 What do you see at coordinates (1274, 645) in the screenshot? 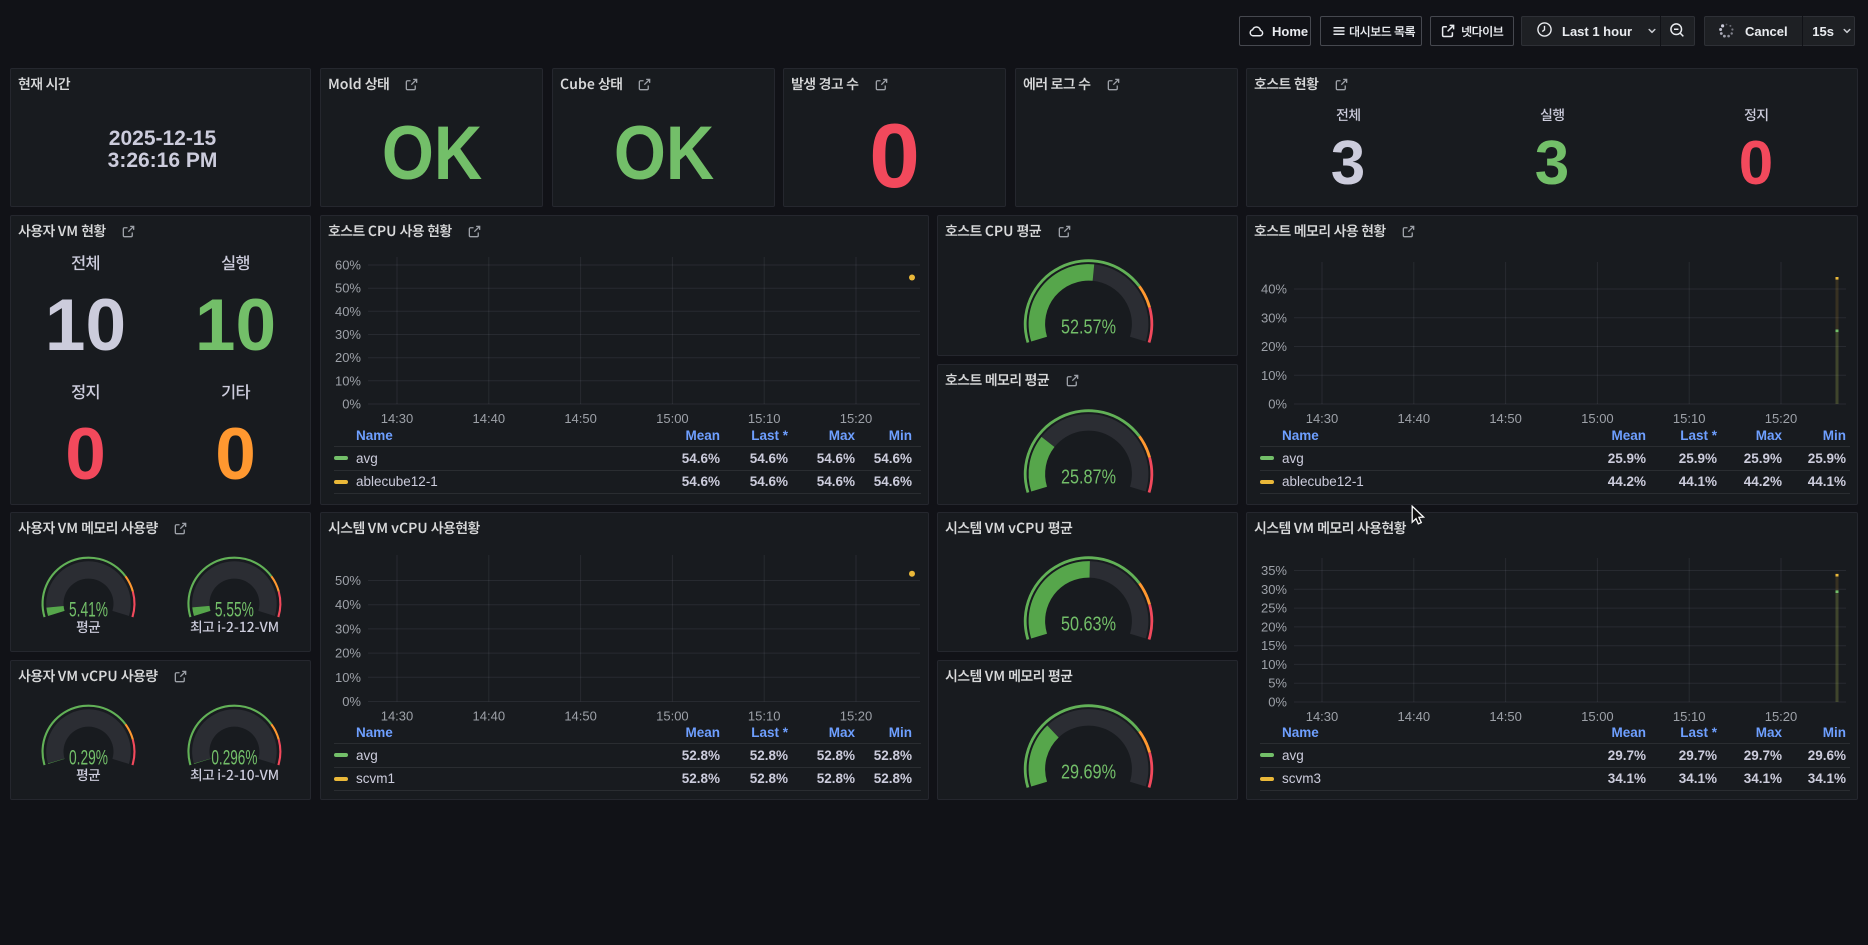
I see `svg-text: 15%` at bounding box center [1274, 645].